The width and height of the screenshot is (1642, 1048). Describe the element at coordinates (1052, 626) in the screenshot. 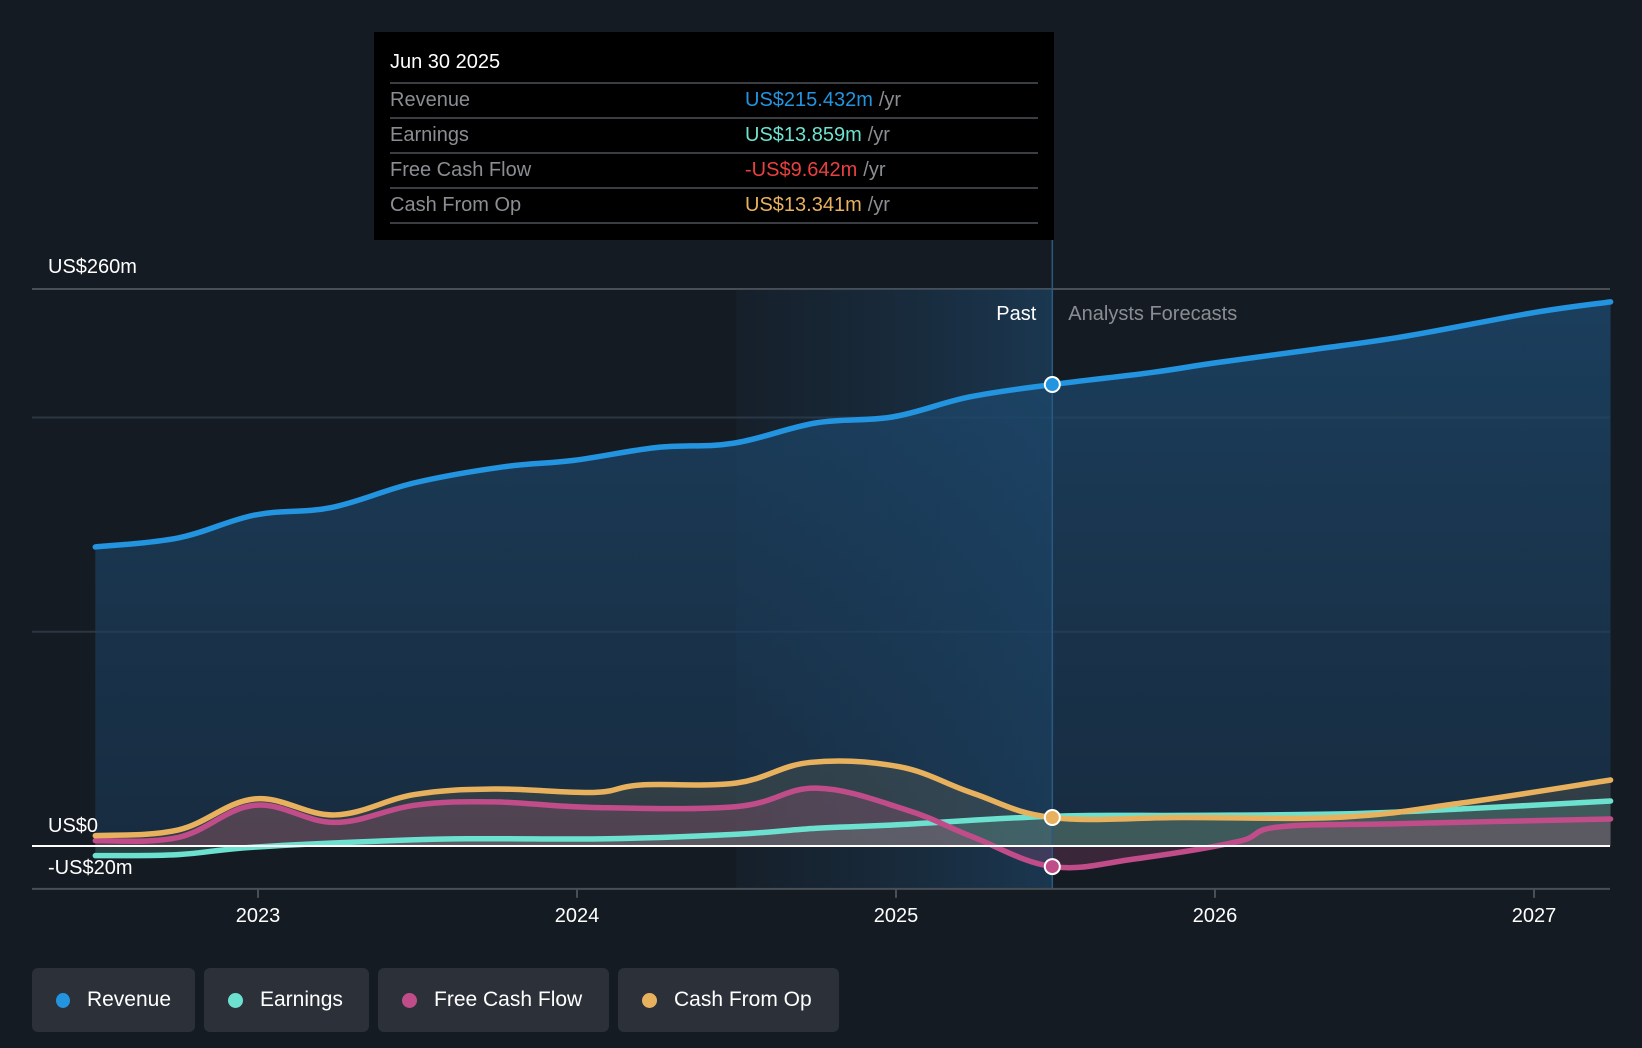

I see `current-value-markers` at that location.